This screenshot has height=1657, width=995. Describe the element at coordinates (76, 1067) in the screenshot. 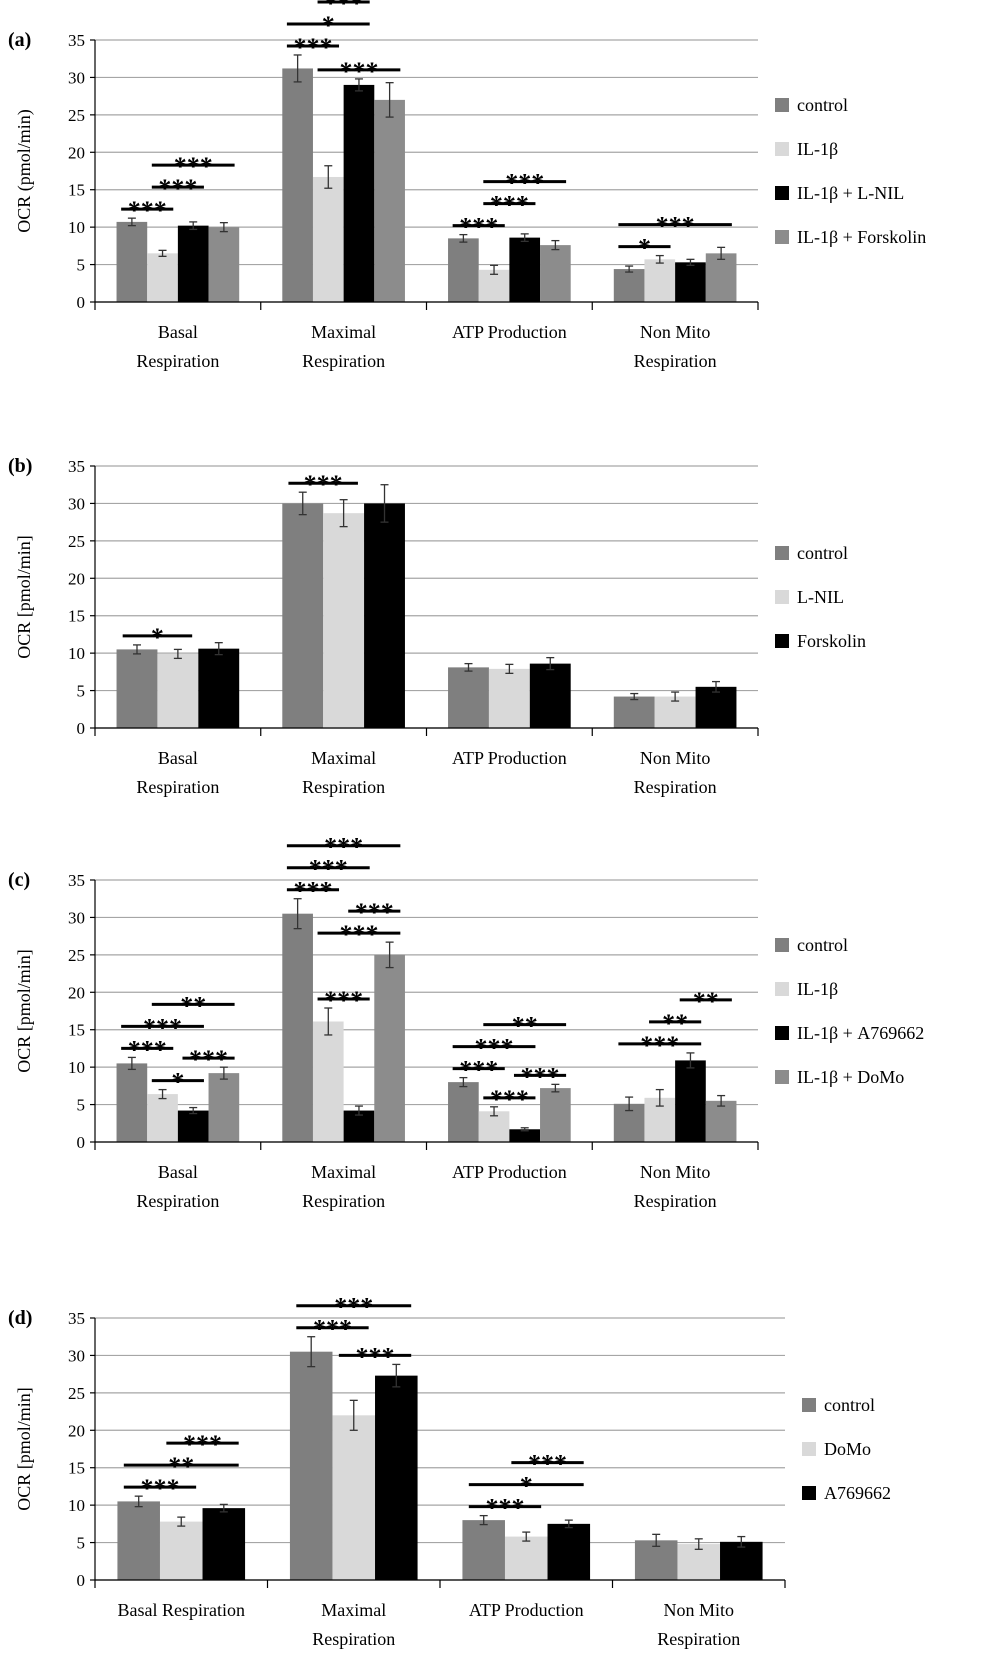

I see `y-tick-label: 10` at that location.